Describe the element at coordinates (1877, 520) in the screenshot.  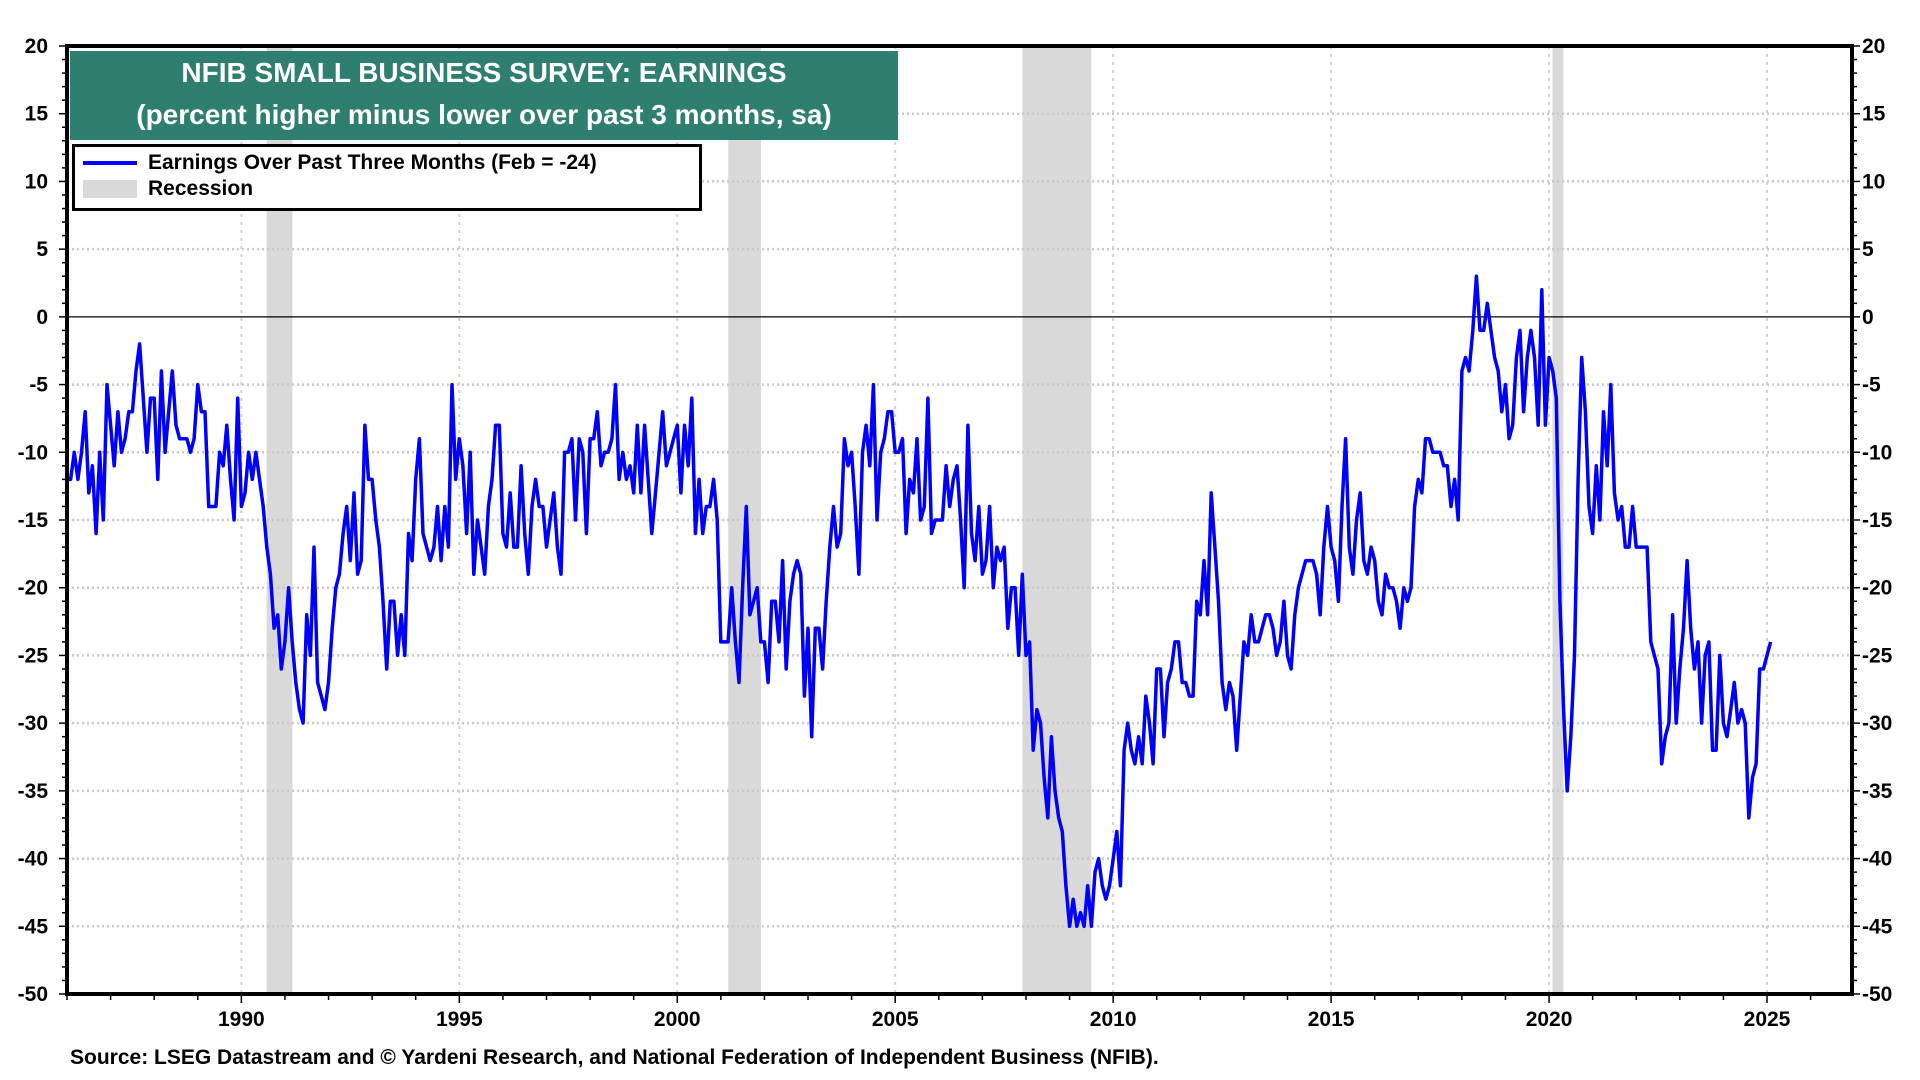
I see `y-tick-label-right: -15` at that location.